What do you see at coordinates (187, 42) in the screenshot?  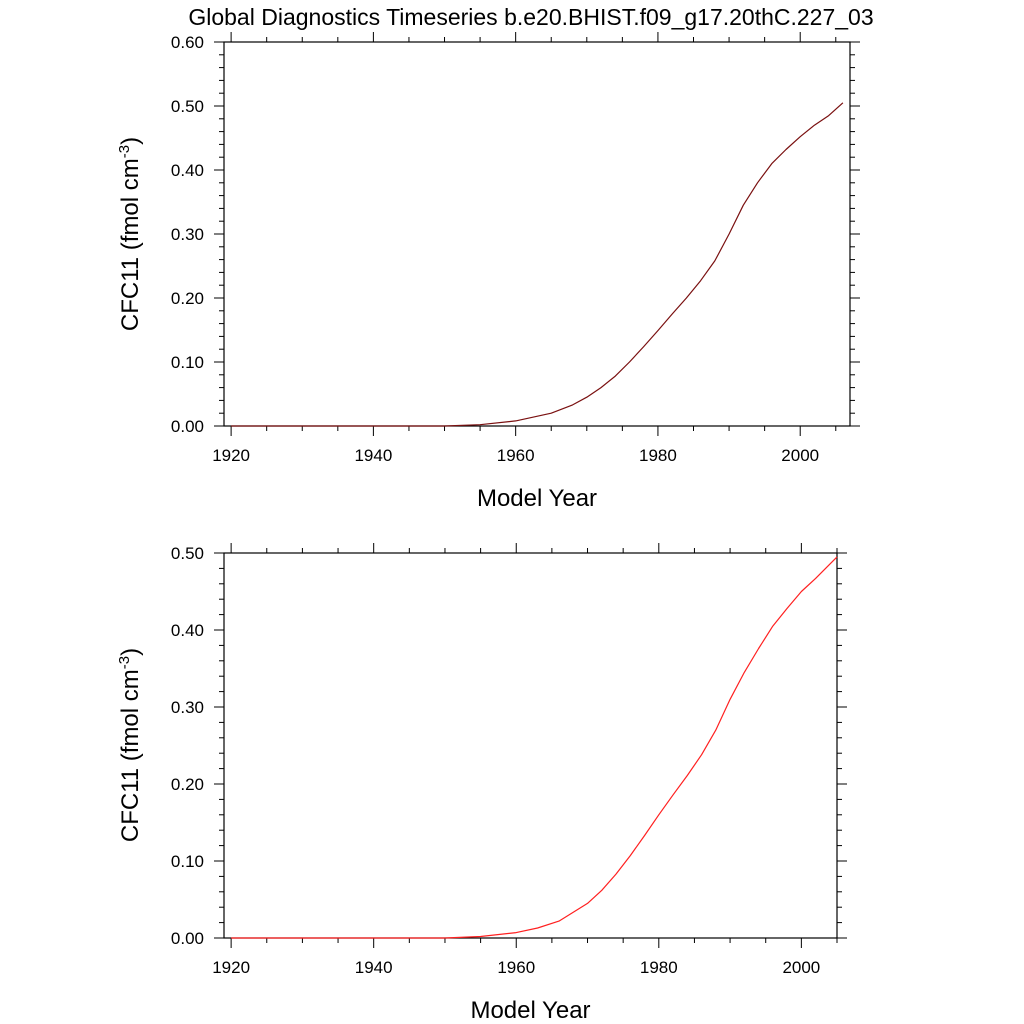 I see `y-tick-label: 0.60` at bounding box center [187, 42].